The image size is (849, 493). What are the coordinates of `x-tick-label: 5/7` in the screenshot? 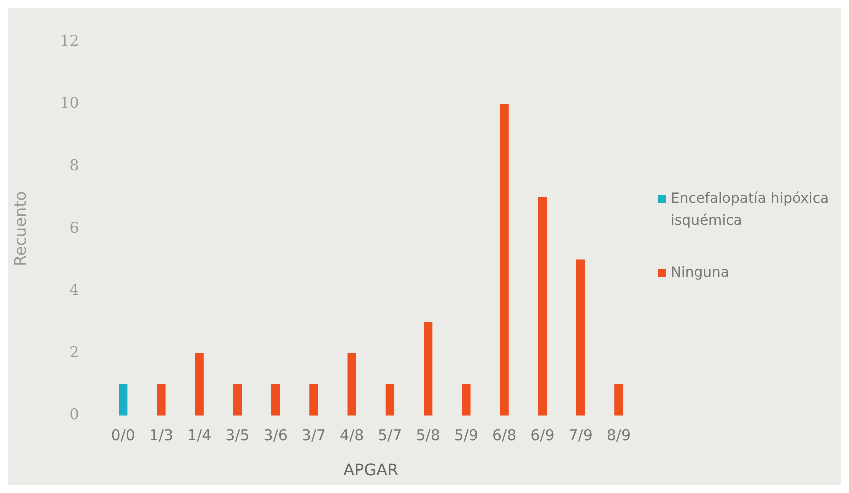 It's located at (390, 435).